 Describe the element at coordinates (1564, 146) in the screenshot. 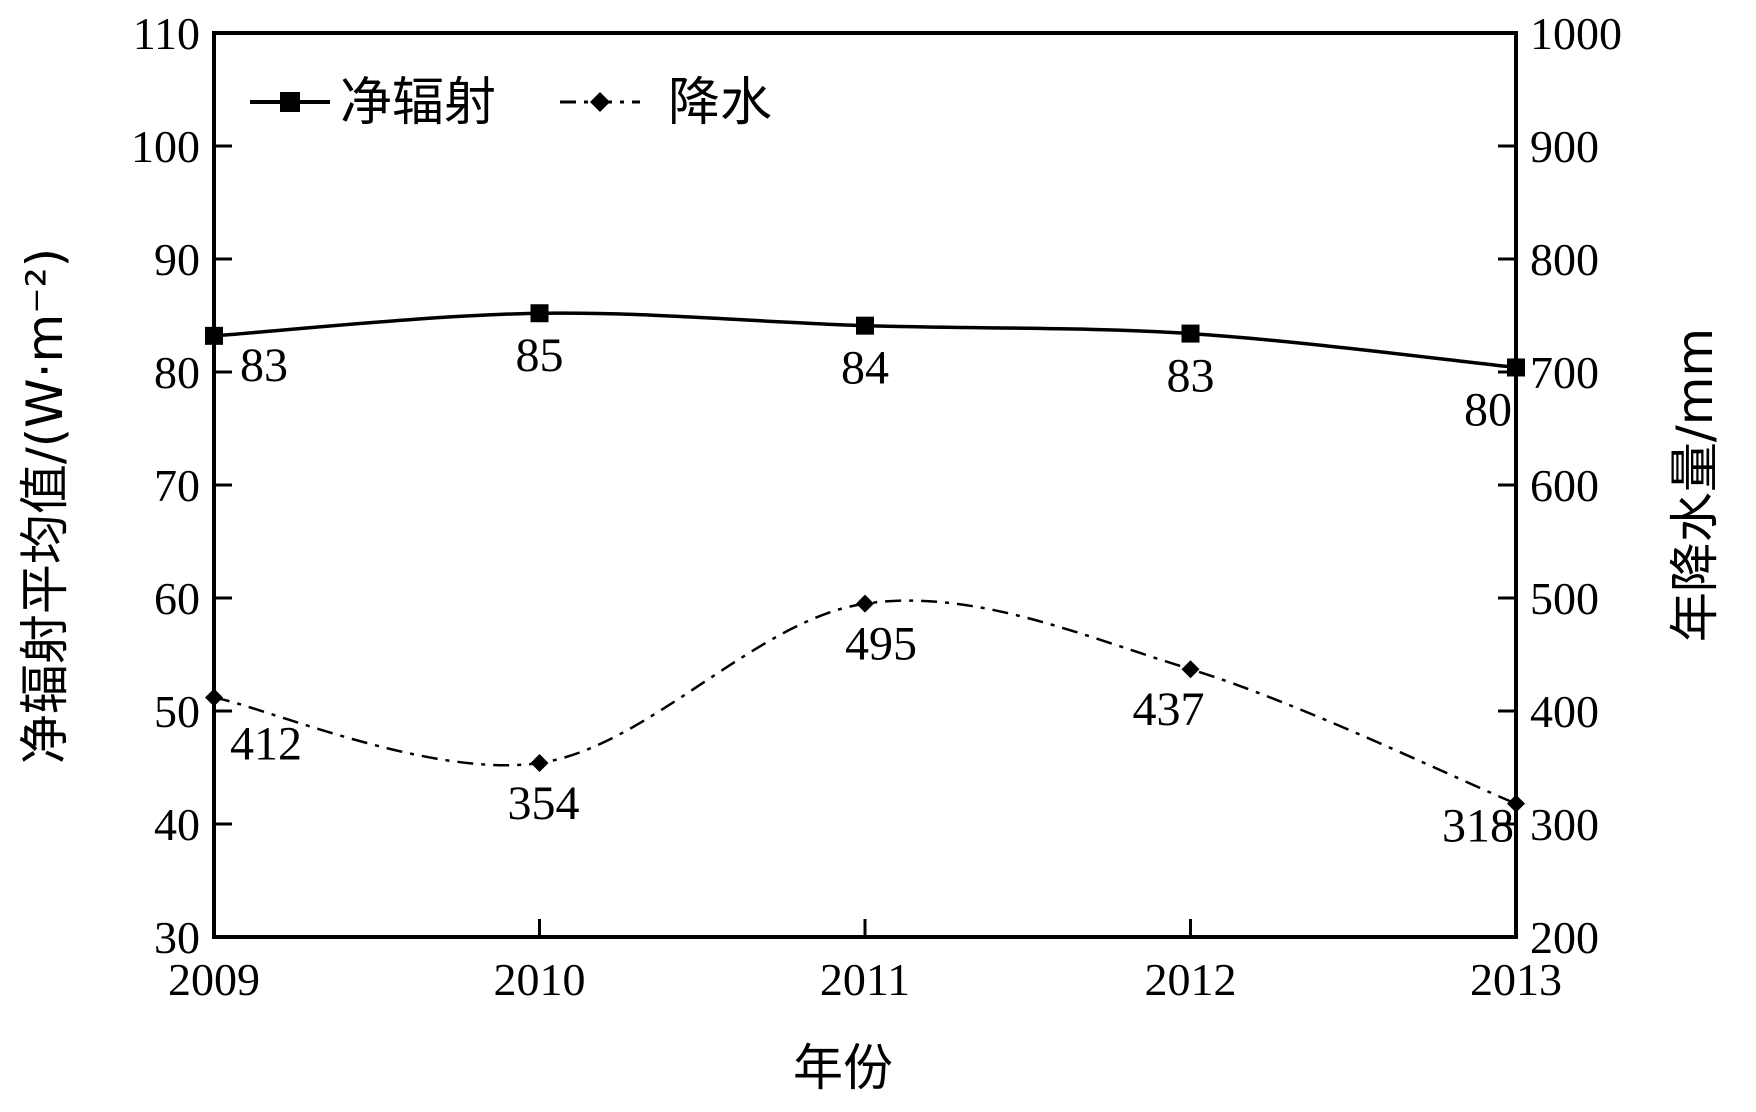

I see `right-tick-label: 900` at that location.